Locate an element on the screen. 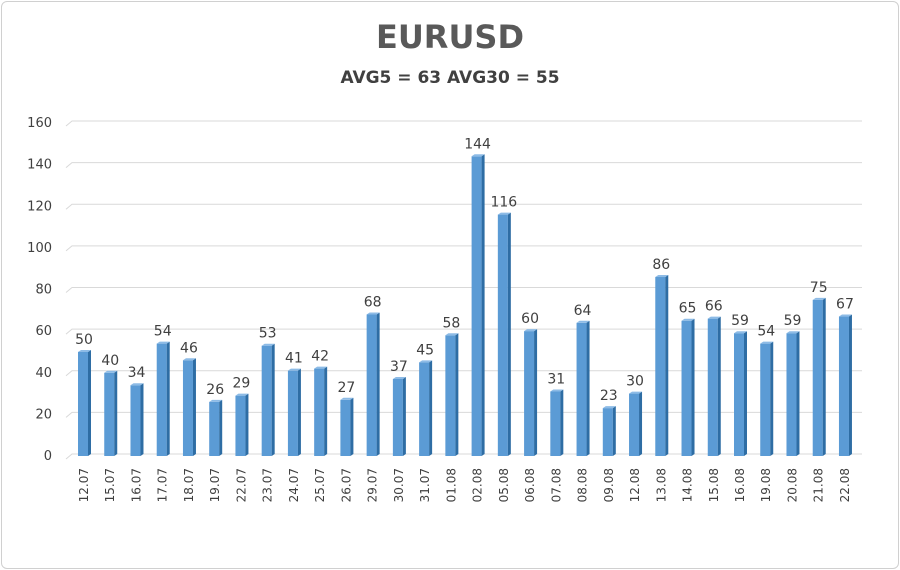  data-label: 53 is located at coordinates (268, 334).